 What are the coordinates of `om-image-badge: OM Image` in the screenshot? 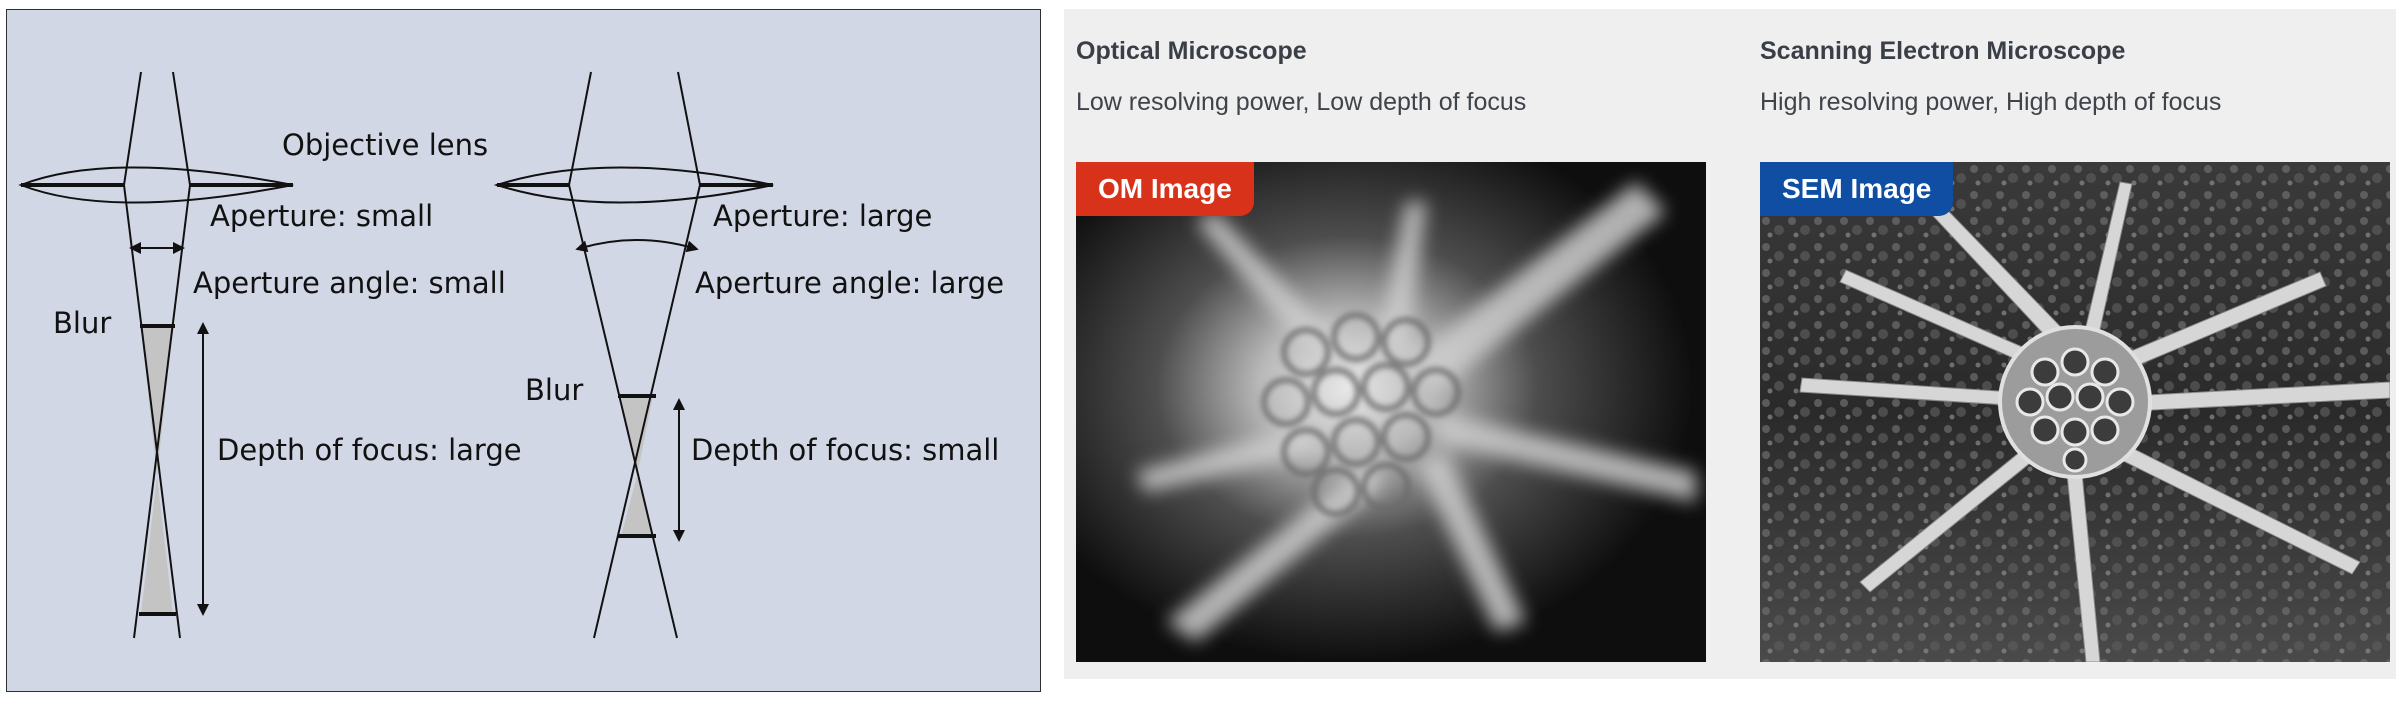 It's located at (1165, 189).